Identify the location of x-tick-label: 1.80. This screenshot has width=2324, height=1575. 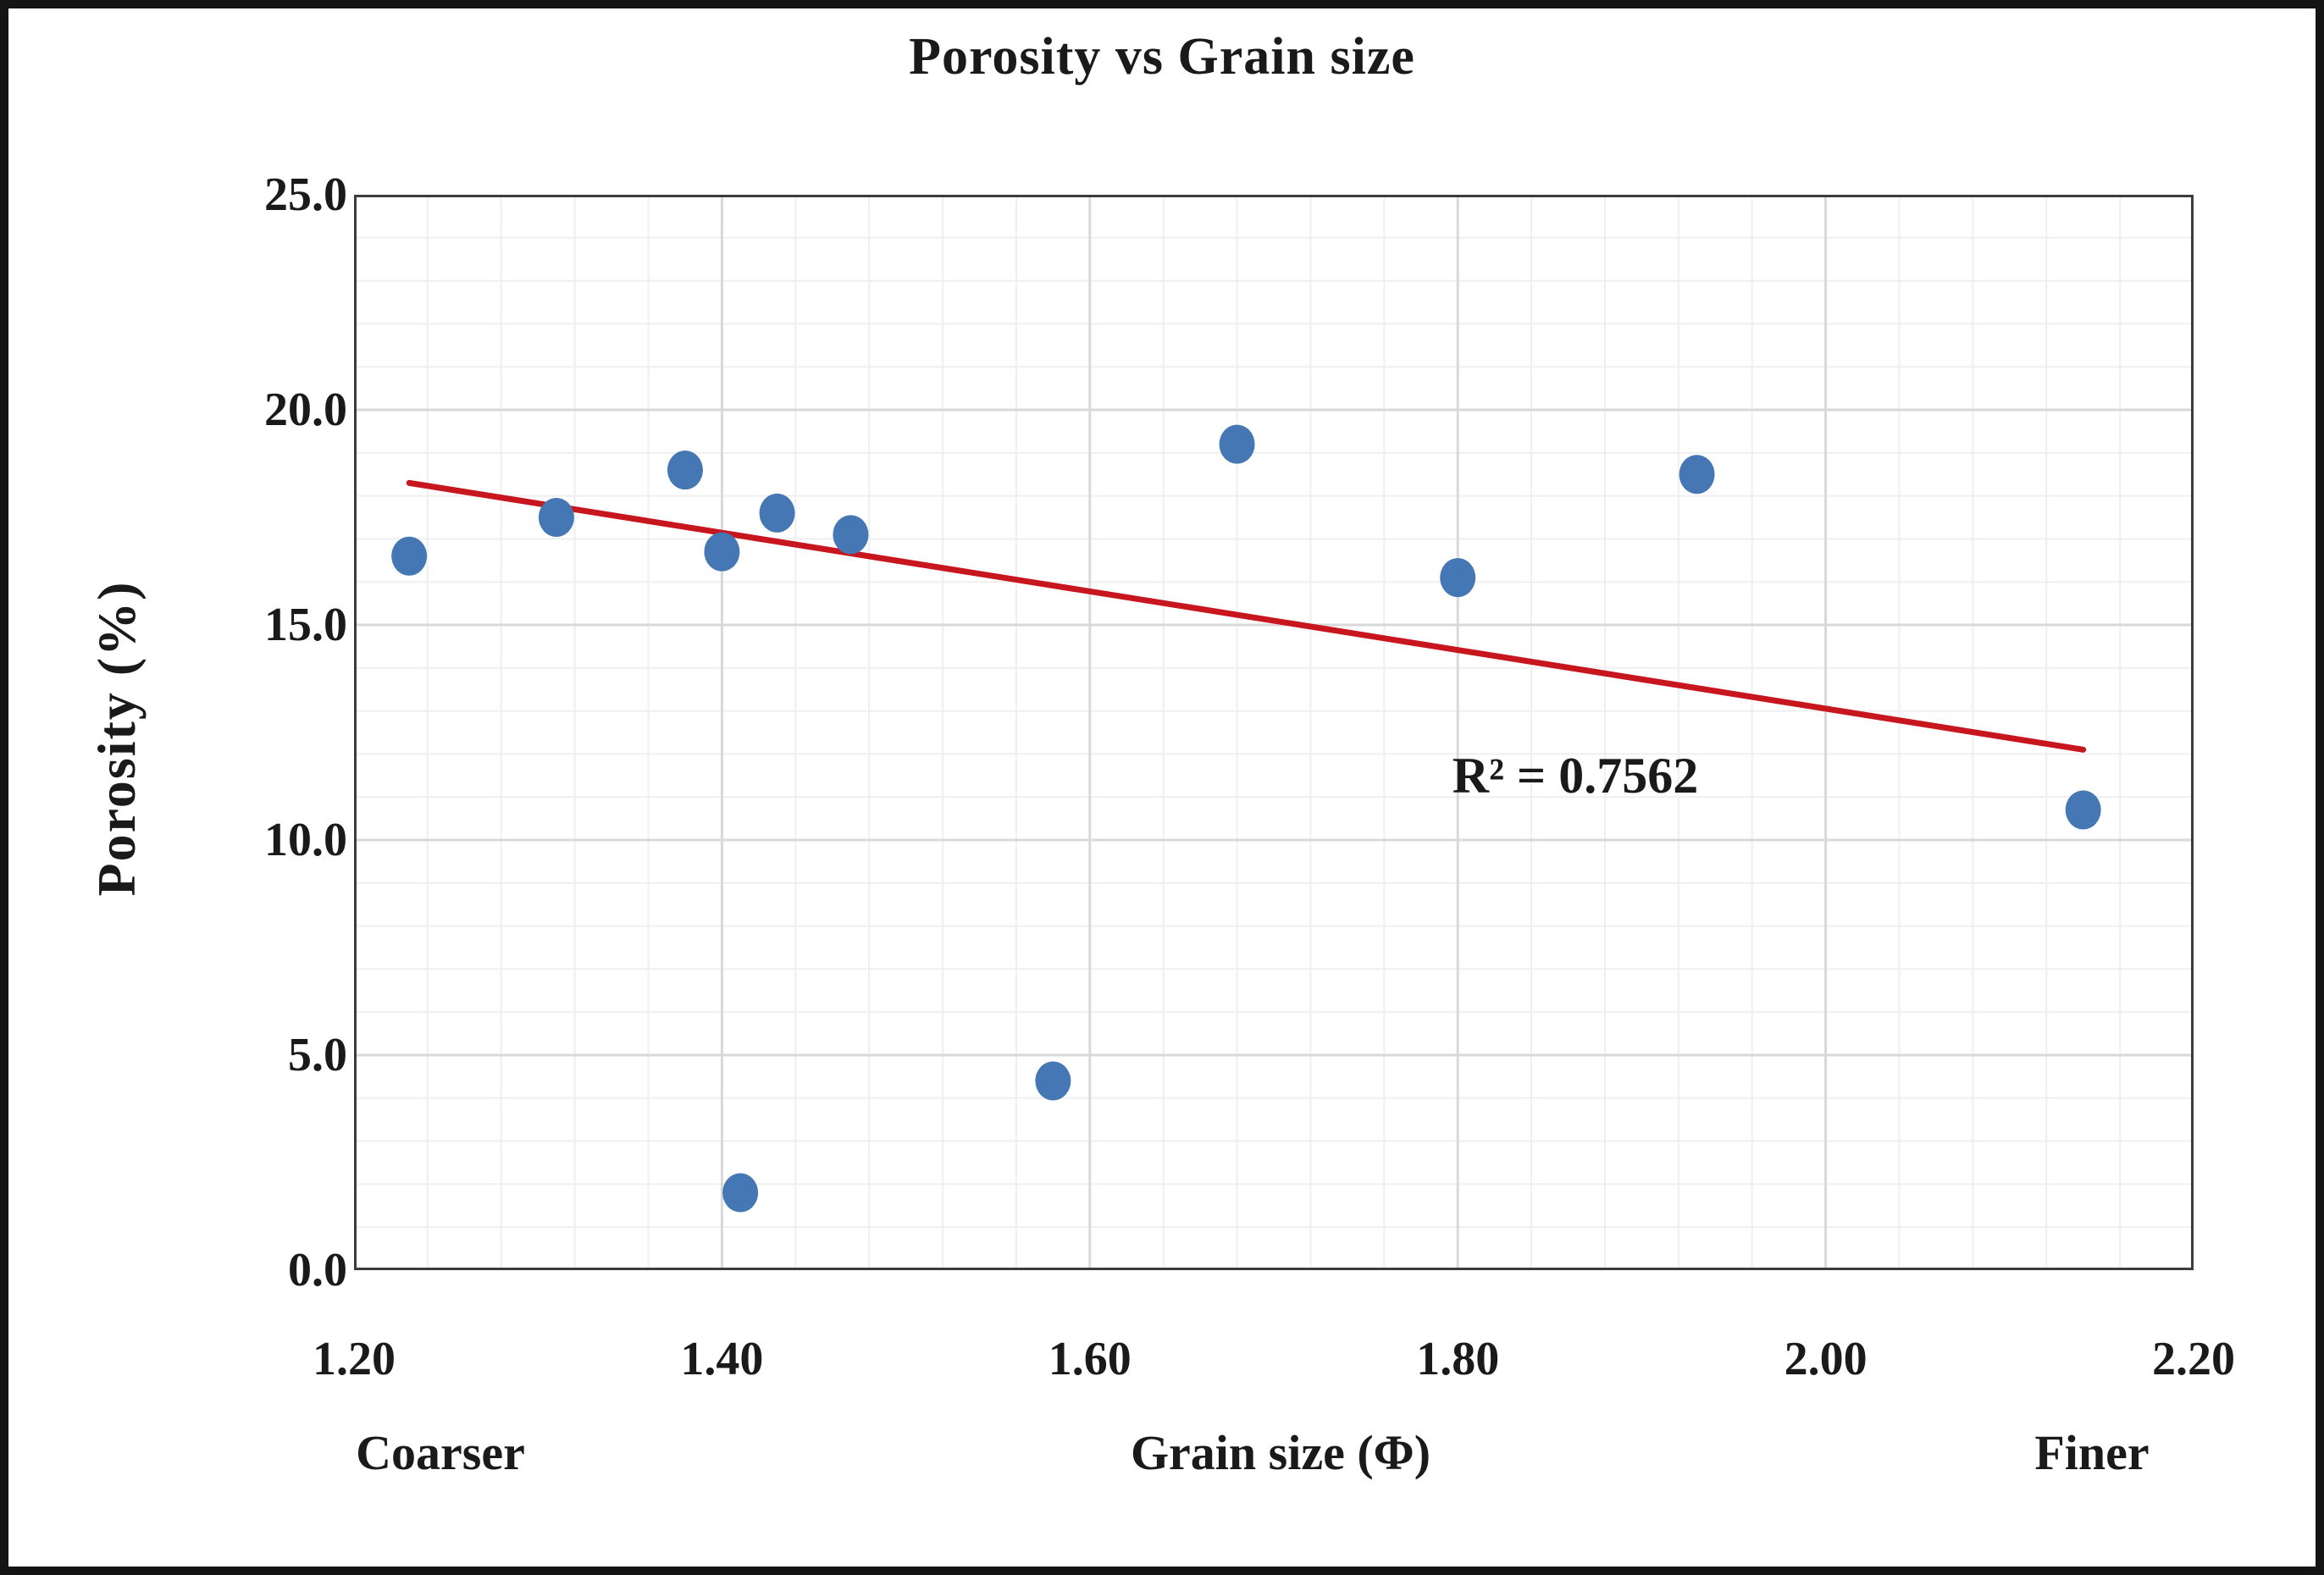
(1458, 1359).